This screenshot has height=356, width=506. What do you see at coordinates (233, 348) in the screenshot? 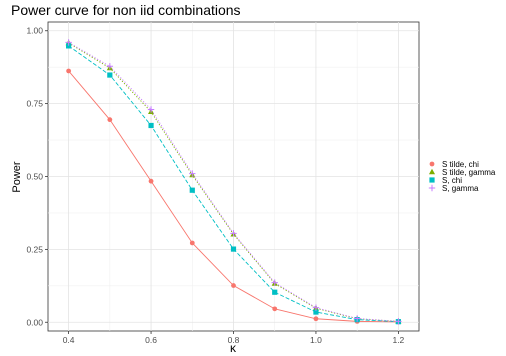
I see `x-axis-label: κ` at bounding box center [233, 348].